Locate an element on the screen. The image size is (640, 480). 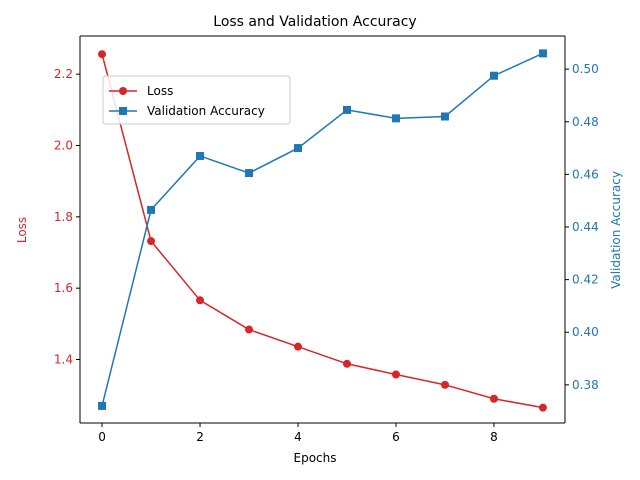
y-right-tick-label: 0.50 is located at coordinates (585, 69).